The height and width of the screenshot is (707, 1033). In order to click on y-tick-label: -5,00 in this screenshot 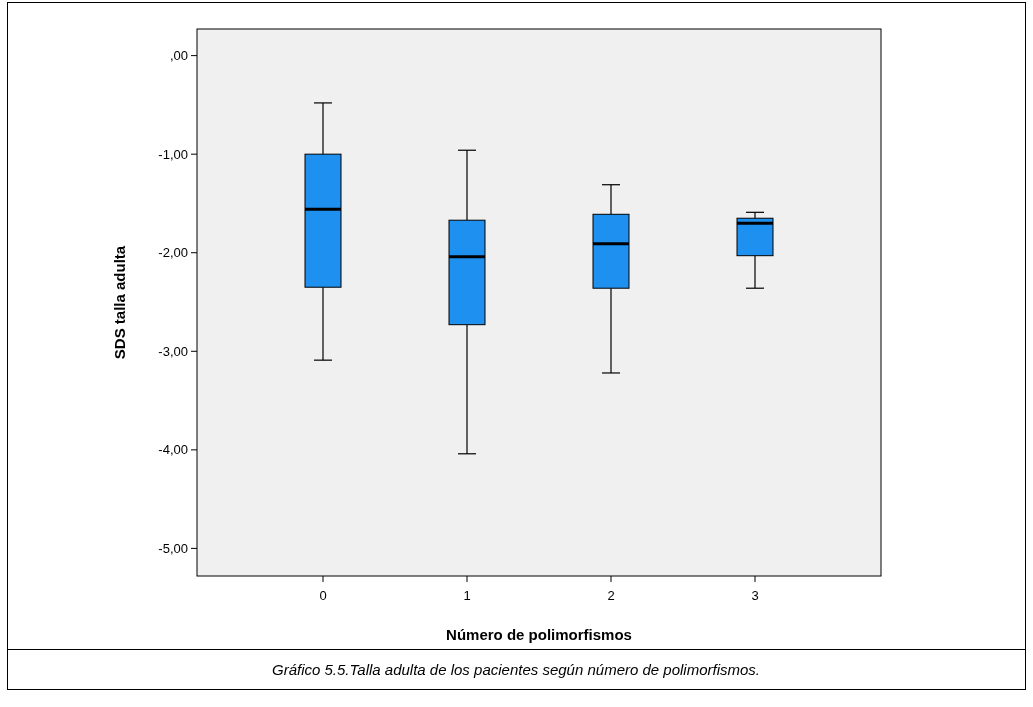, I will do `click(173, 548)`.